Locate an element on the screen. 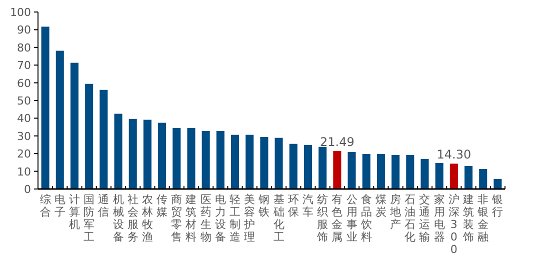  x-tick-label: 煤炭 is located at coordinates (380, 205).